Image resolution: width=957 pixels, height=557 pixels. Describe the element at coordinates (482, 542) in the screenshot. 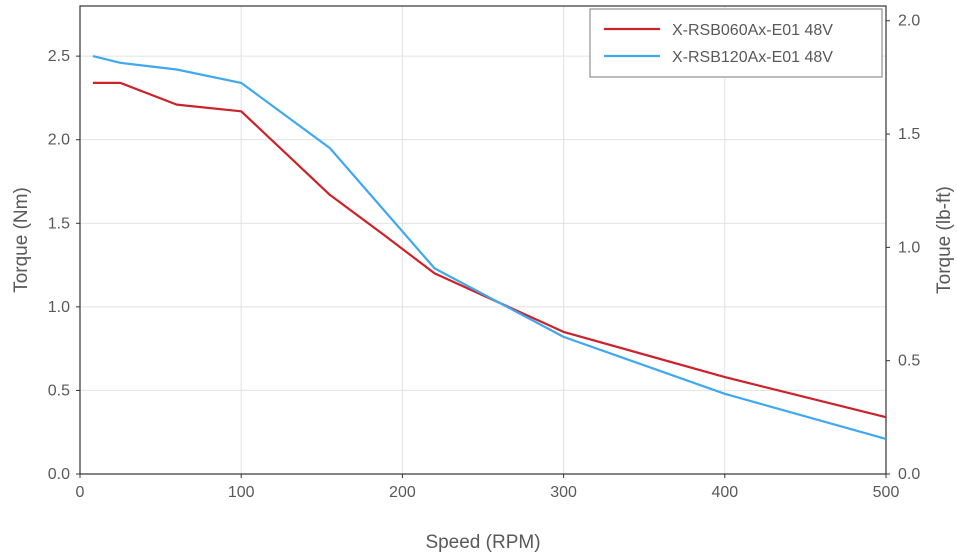

I see `x-axis-title: Speed (RPM)` at that location.